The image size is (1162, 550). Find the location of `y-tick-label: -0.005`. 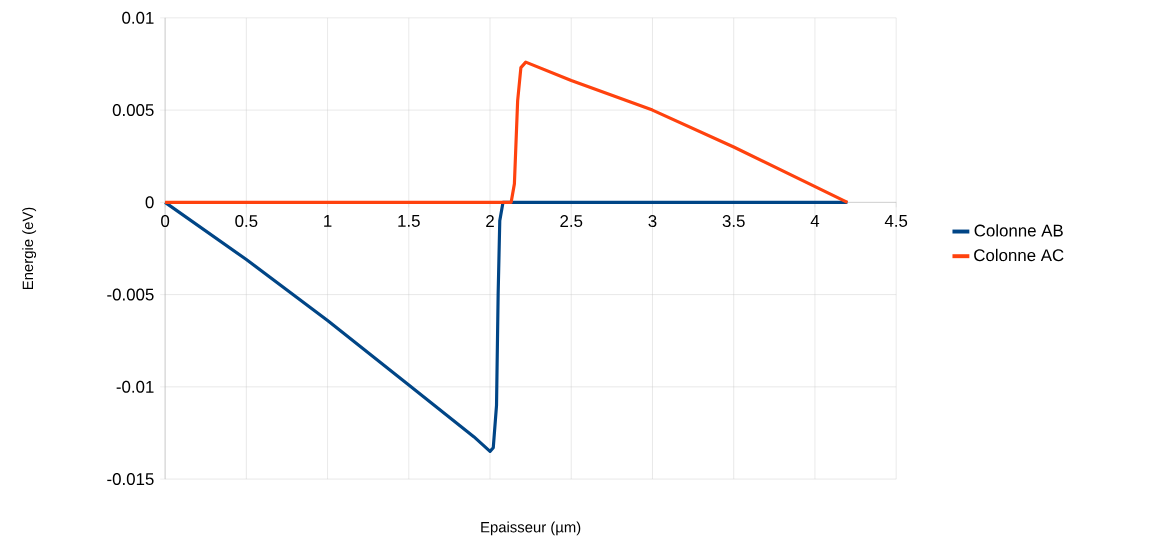

y-tick-label: -0.005 is located at coordinates (130, 294).